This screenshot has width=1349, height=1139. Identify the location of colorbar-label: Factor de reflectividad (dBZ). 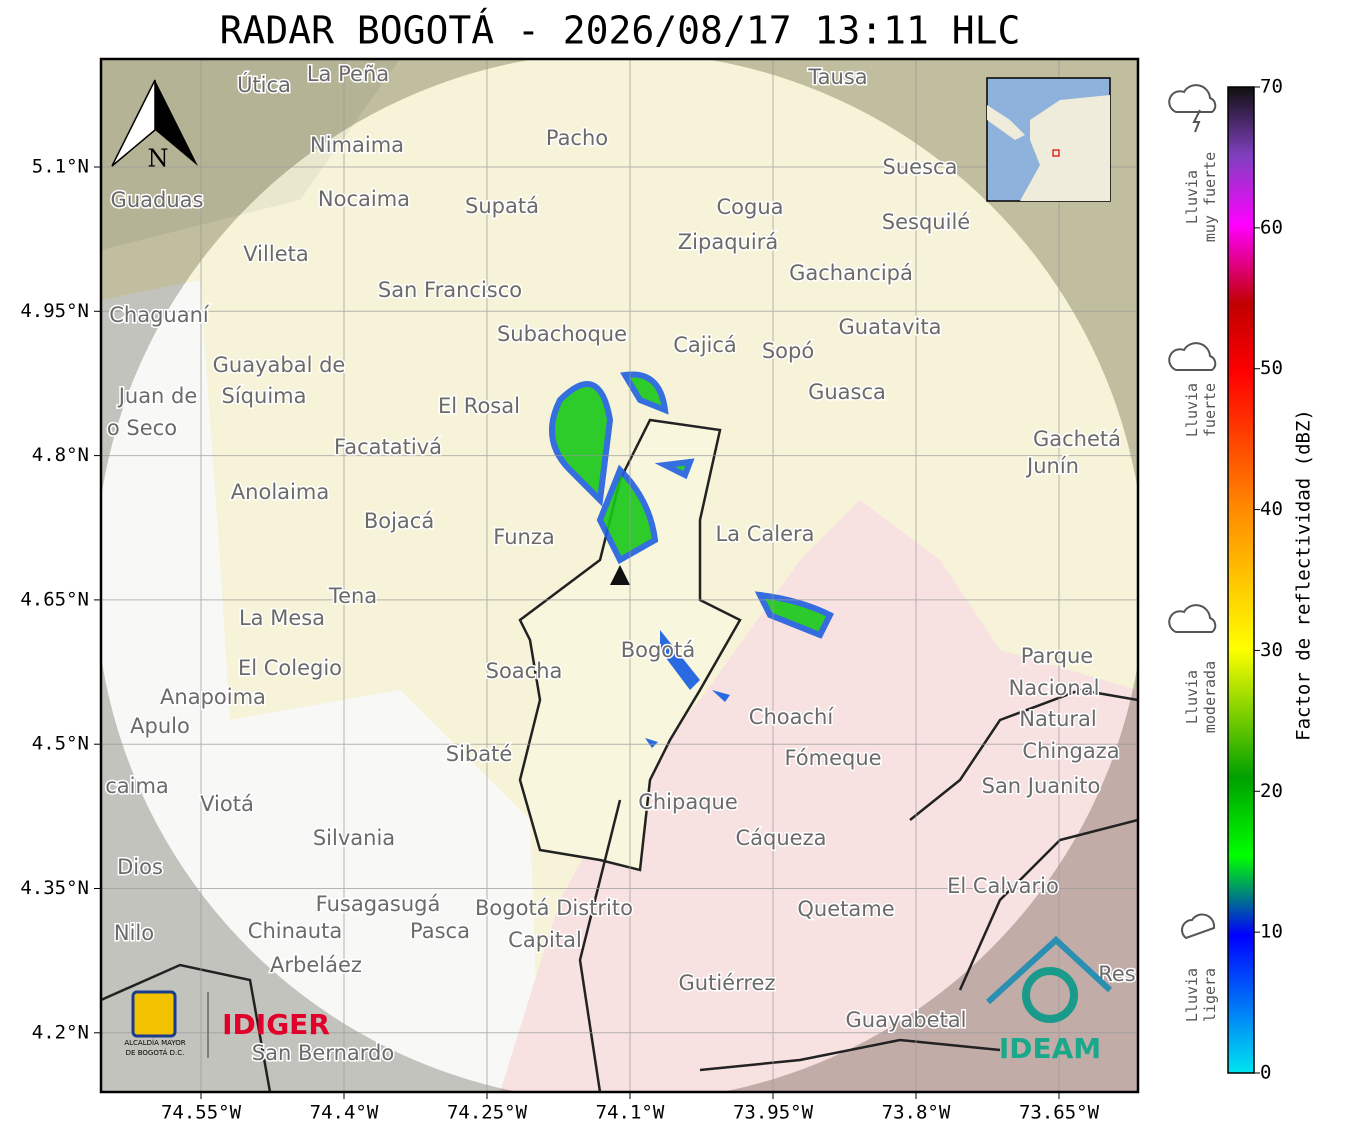
(1304, 575).